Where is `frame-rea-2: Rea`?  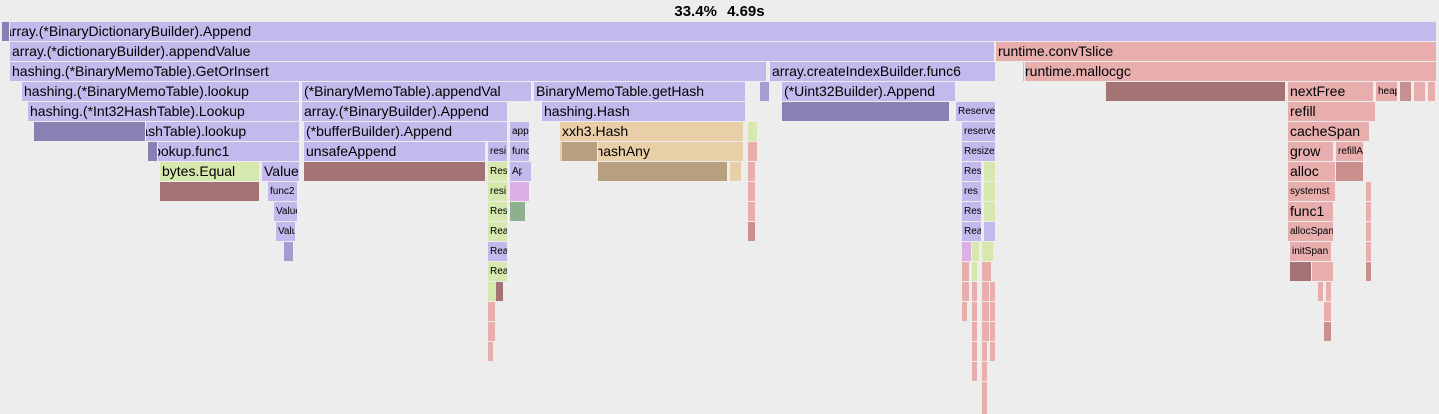 frame-rea-2: Rea is located at coordinates (972, 231).